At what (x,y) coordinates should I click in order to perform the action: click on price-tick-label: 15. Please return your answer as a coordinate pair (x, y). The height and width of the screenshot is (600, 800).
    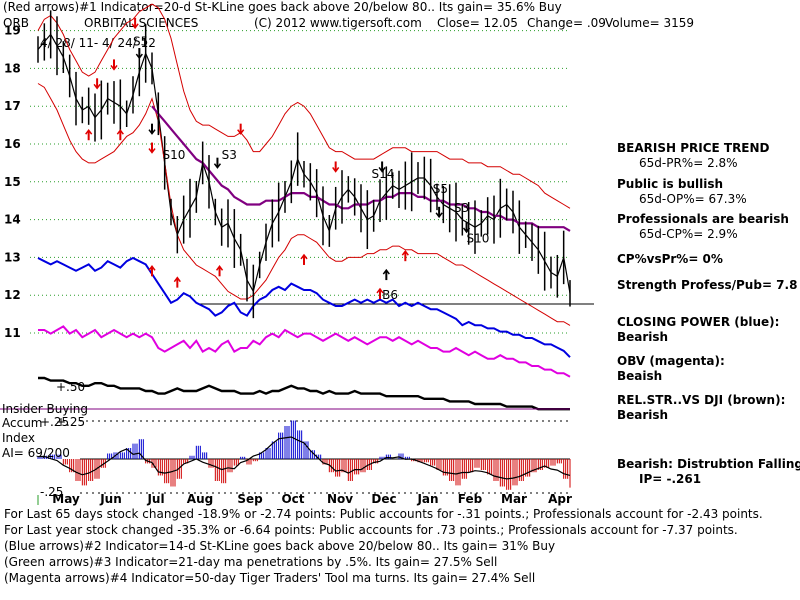
    Looking at the image, I should click on (12, 182).